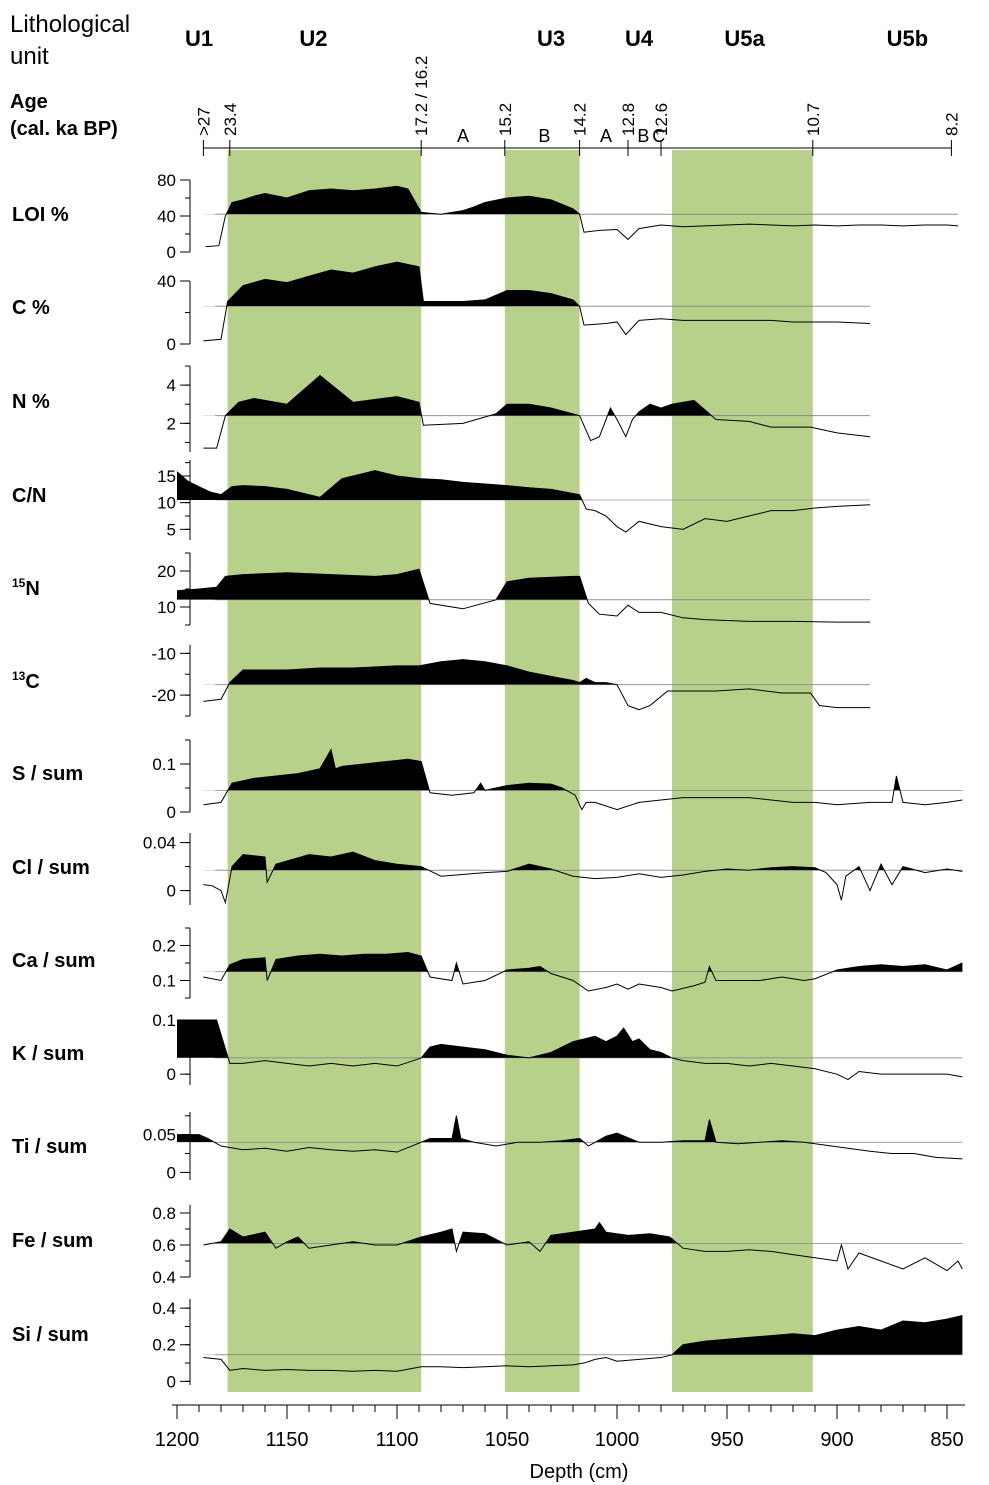 This screenshot has width=989, height=1485. Describe the element at coordinates (40, 215) in the screenshot. I see `panel-label-0: LOI %` at that location.